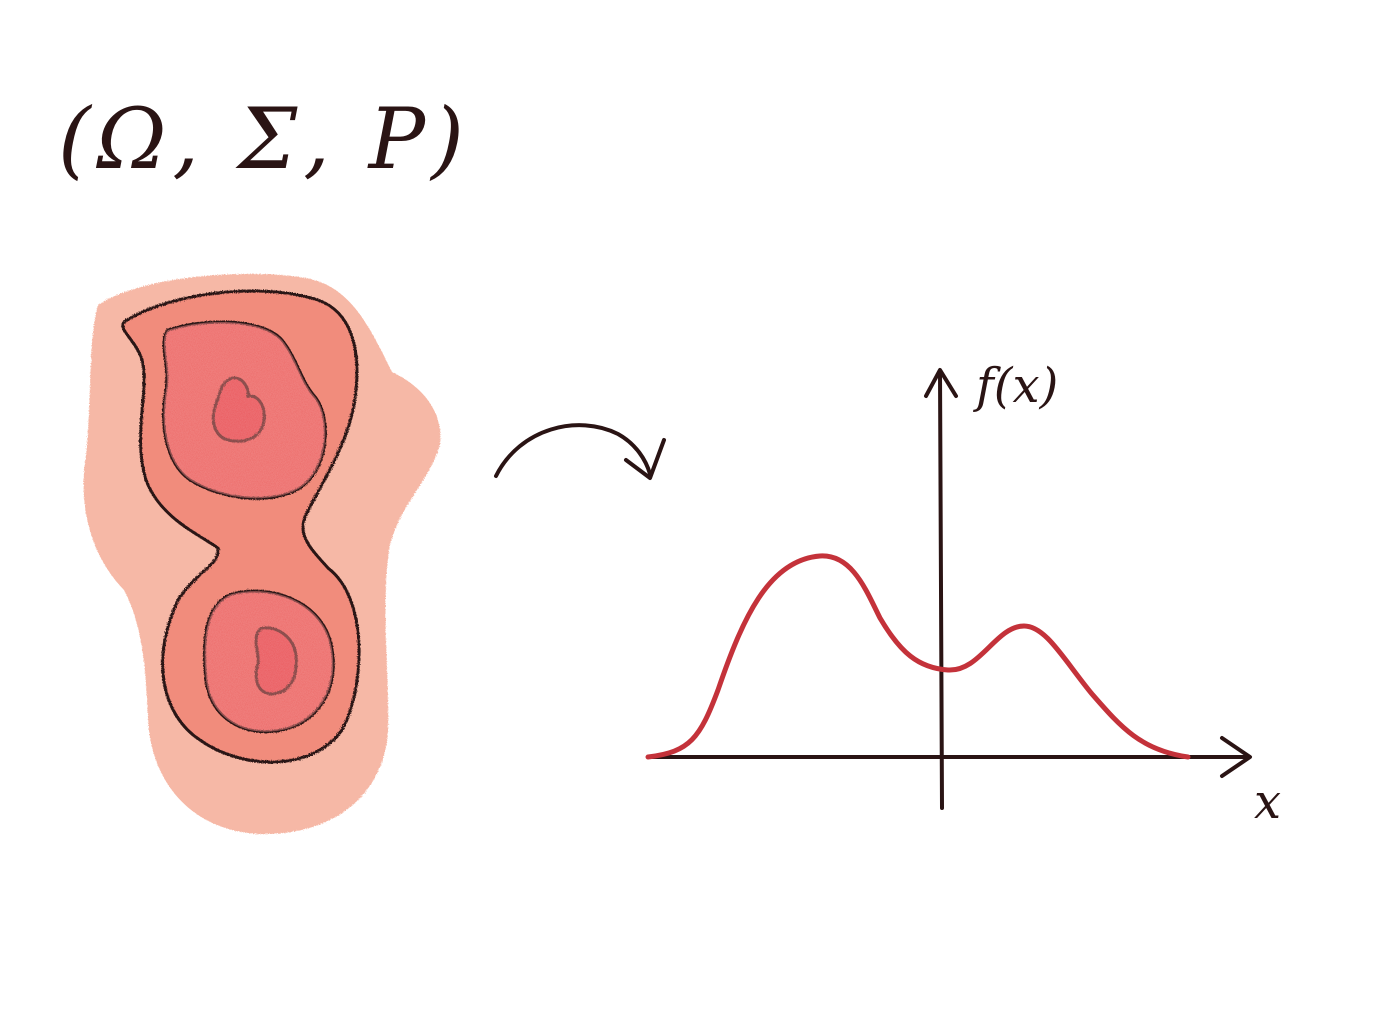 This screenshot has width=1400, height=1015. Describe the element at coordinates (264, 139) in the screenshot. I see `probability-space-title: (Ω, Σ, P)` at that location.